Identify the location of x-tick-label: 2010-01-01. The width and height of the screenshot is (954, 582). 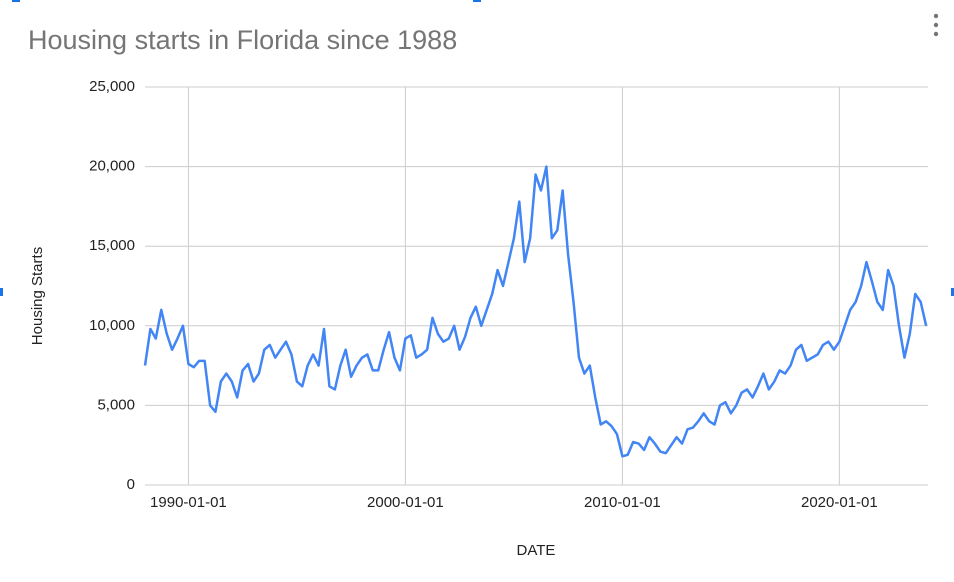
(622, 502).